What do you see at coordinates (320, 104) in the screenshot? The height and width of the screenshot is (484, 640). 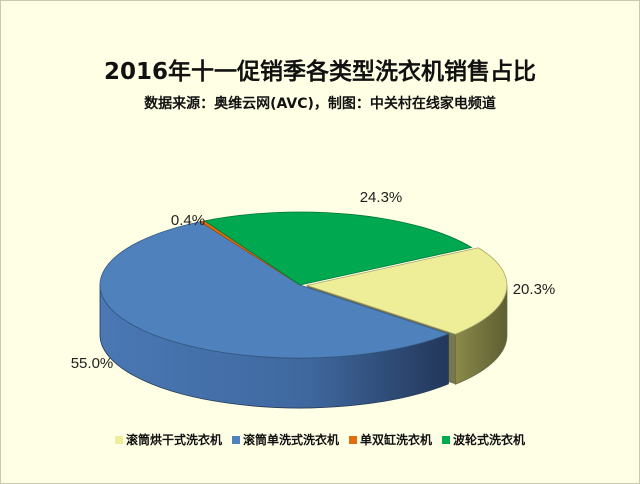 I see `chart-subtitle: 数据来源：奥维云网(AVC)，制图：中关村在线家电频道` at bounding box center [320, 104].